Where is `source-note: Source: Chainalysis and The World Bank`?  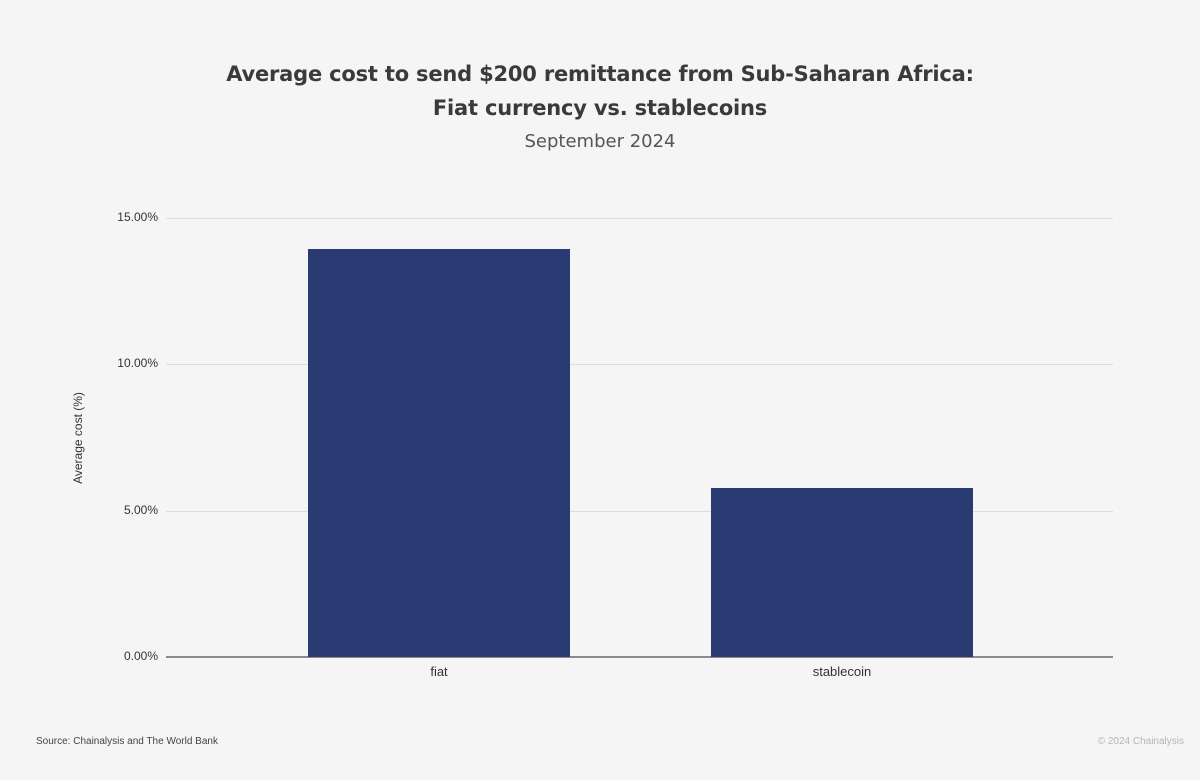
source-note: Source: Chainalysis and The World Bank is located at coordinates (127, 741).